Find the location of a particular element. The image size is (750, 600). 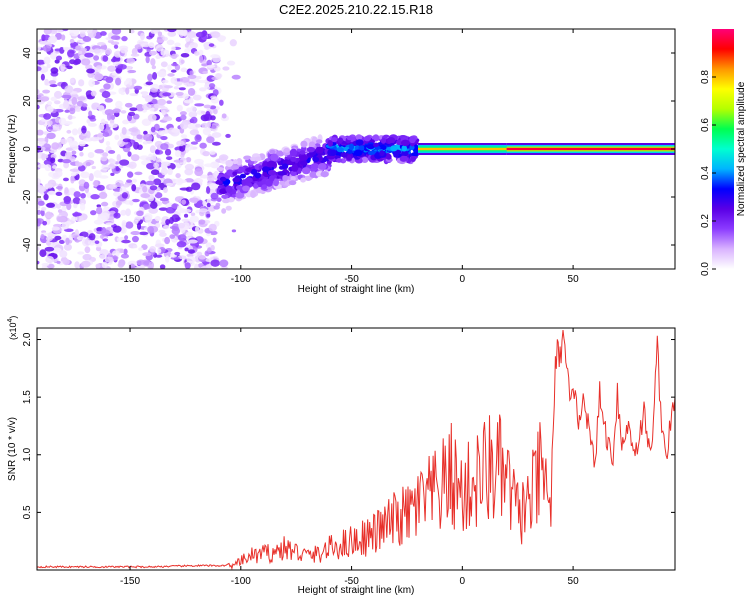

heatmap-x-tick-label: 0 is located at coordinates (463, 279).